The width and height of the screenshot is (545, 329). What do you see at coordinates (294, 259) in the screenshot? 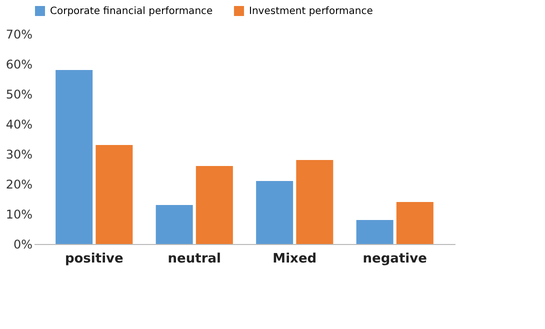
I see `x-tick-label: Mixed` at bounding box center [294, 259].